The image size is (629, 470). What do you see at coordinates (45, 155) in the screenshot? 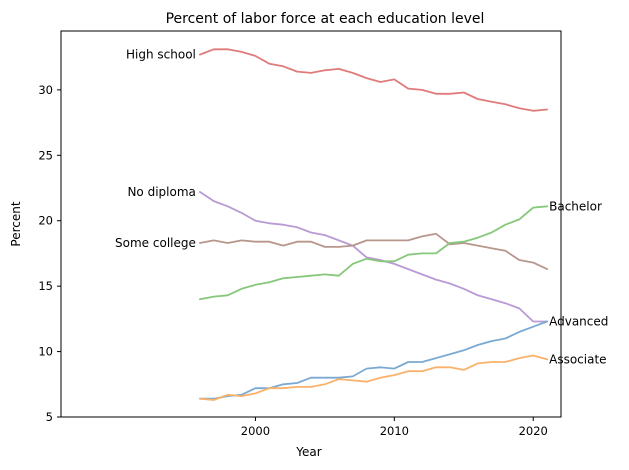
I see `y-tick-label: 25` at bounding box center [45, 155].